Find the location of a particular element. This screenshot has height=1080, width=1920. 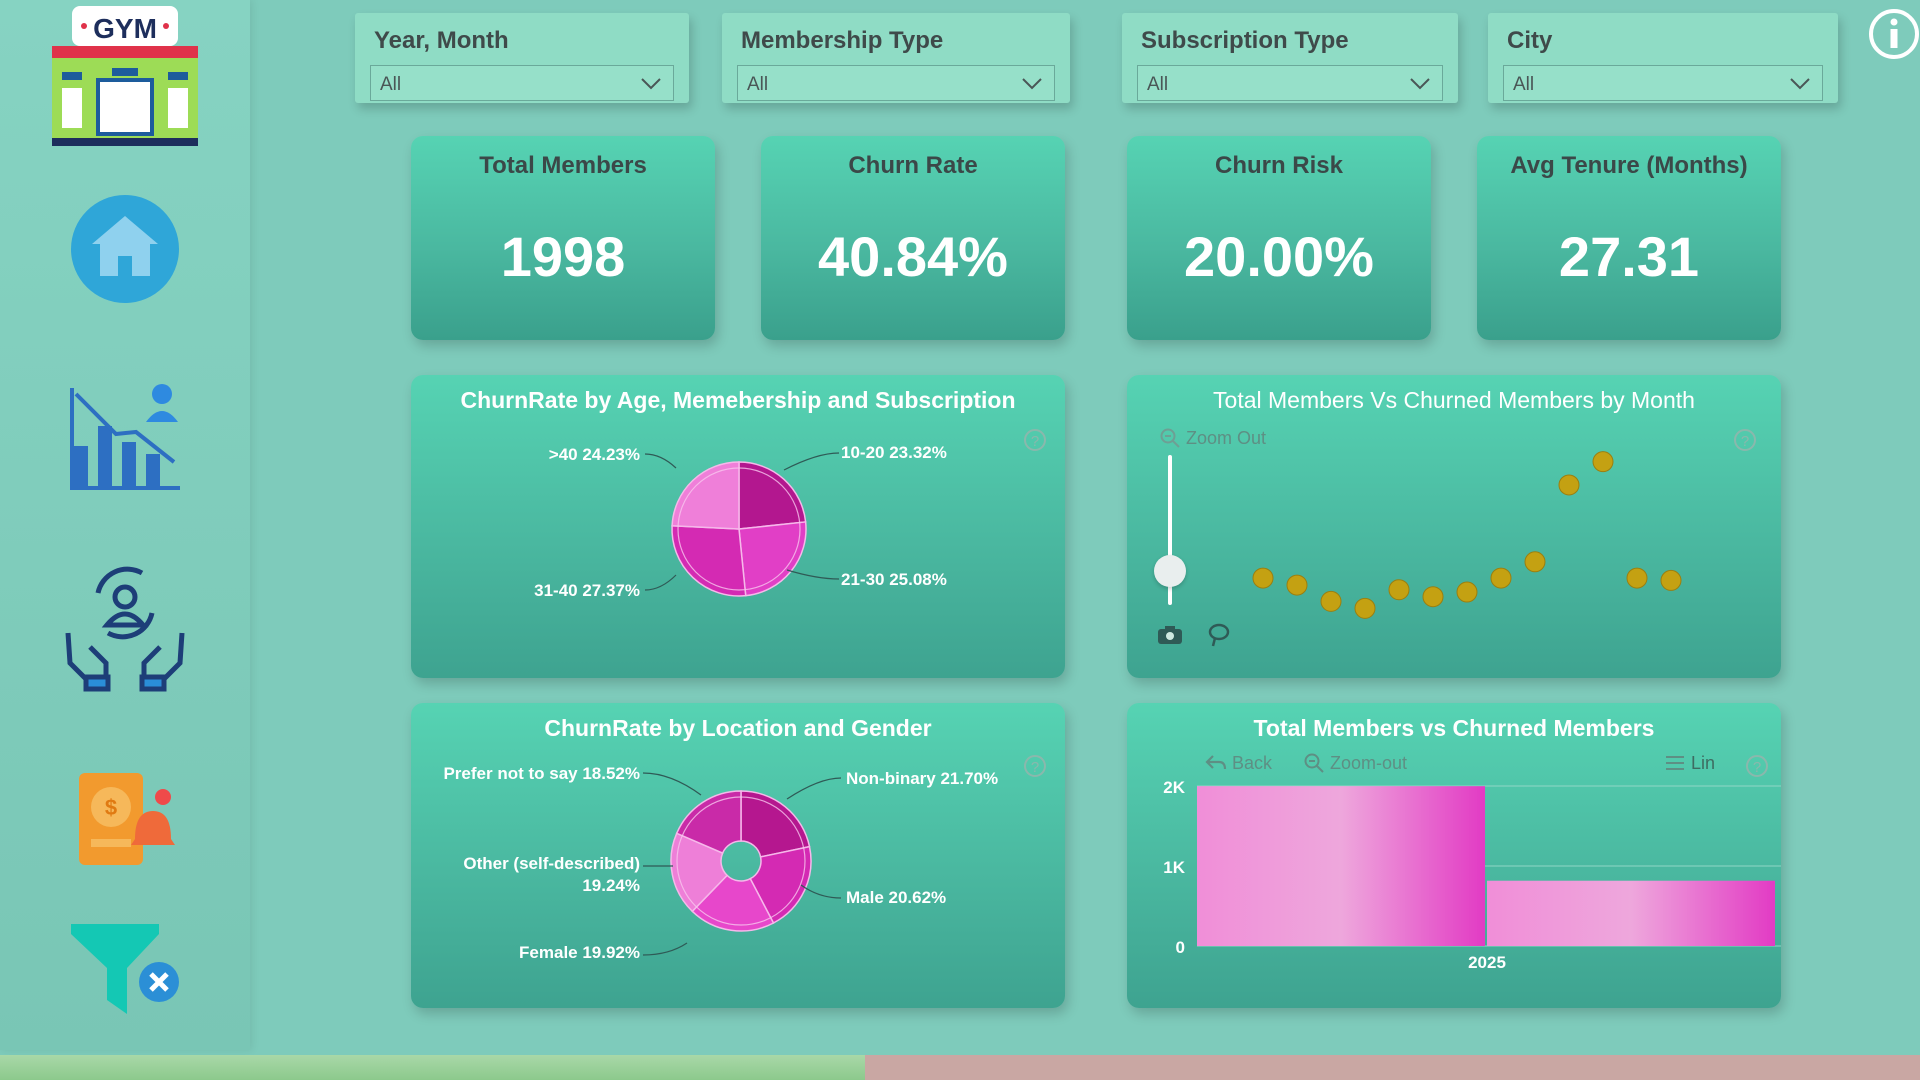

gym-logo-icon: GYM is located at coordinates (125, 78).